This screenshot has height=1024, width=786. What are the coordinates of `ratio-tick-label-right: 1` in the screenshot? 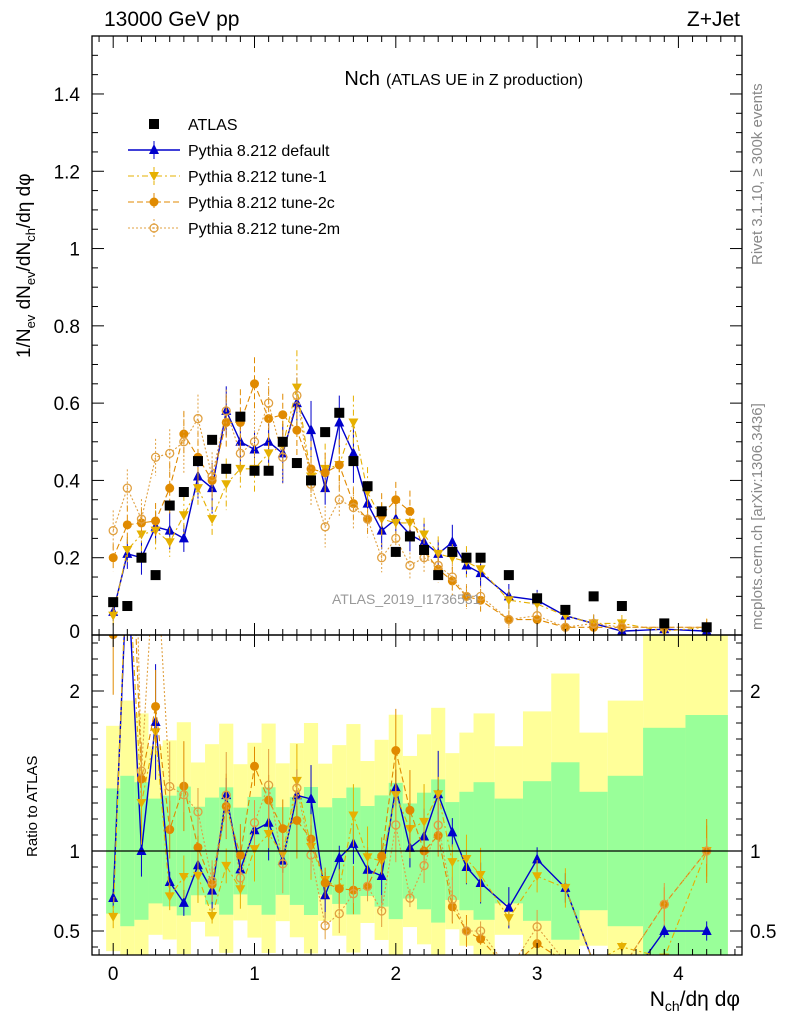 It's located at (755, 852).